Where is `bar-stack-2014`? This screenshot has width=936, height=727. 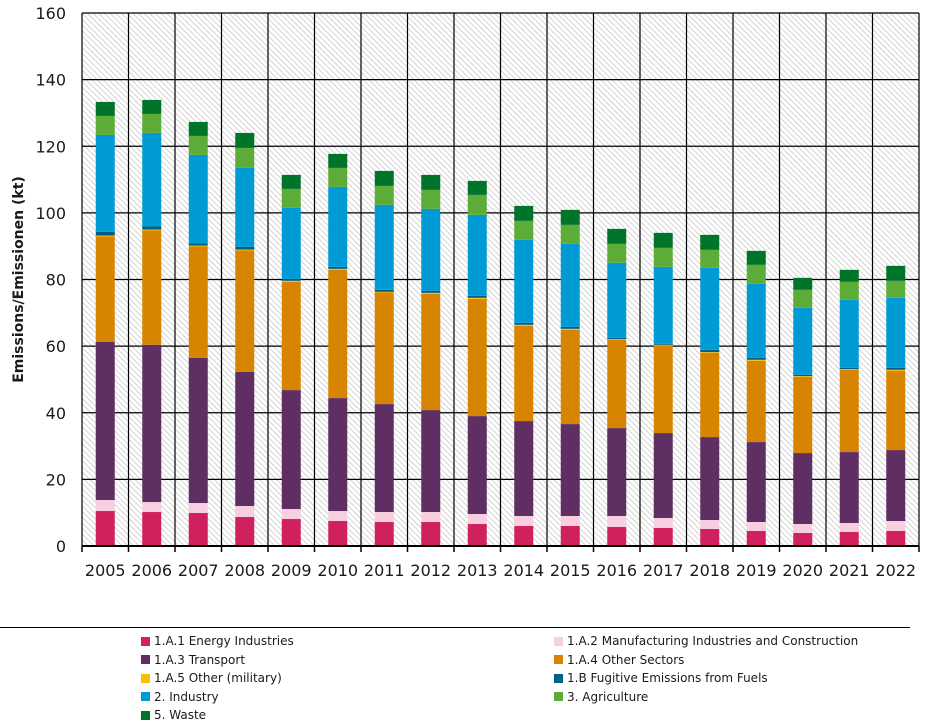 bar-stack-2014 is located at coordinates (524, 375).